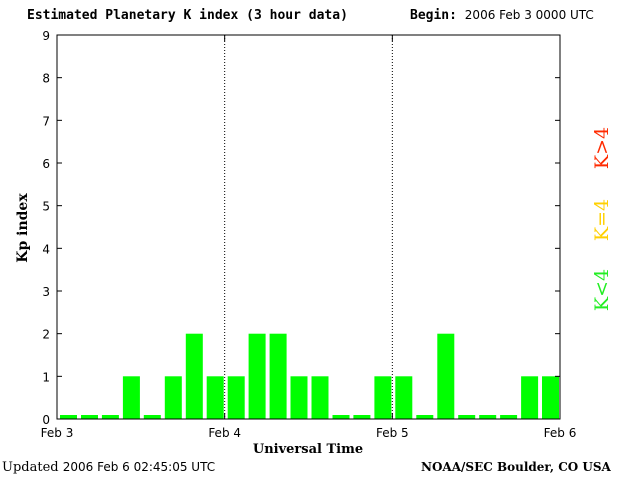 Image resolution: width=640 pixels, height=480 pixels. I want to click on legend: K>4 K=4 K<4, so click(602, 219).